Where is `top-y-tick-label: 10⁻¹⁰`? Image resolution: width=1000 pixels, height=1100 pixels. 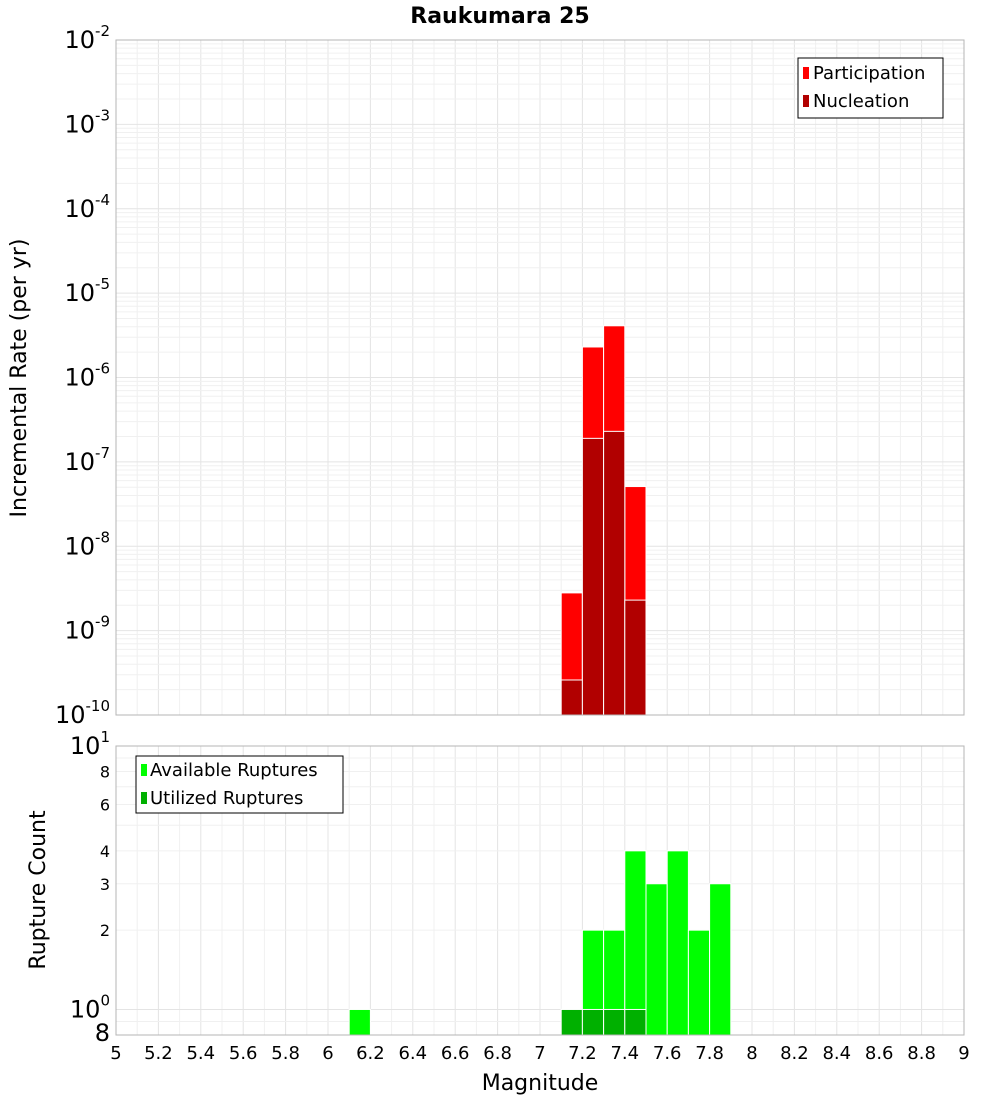
top-y-tick-label: 10⁻¹⁰ is located at coordinates (82, 713).